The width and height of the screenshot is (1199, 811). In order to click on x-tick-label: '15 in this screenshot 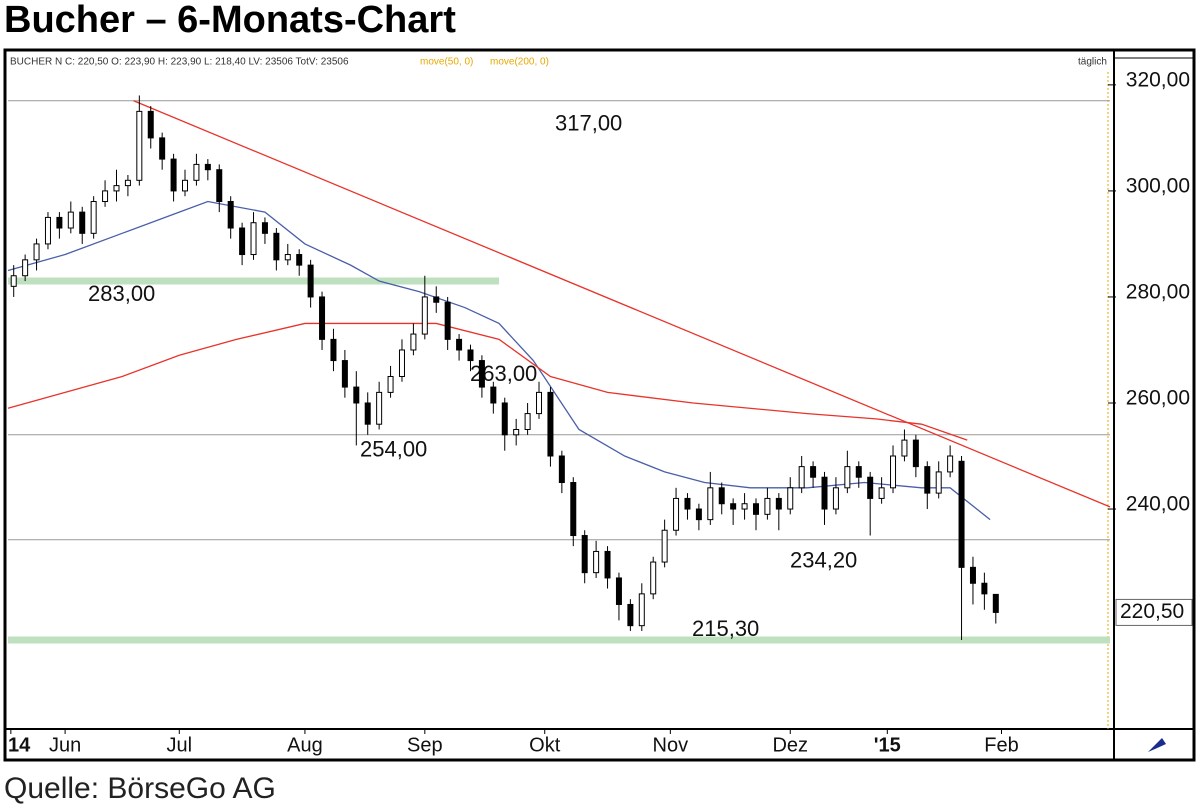, I will do `click(887, 745)`.